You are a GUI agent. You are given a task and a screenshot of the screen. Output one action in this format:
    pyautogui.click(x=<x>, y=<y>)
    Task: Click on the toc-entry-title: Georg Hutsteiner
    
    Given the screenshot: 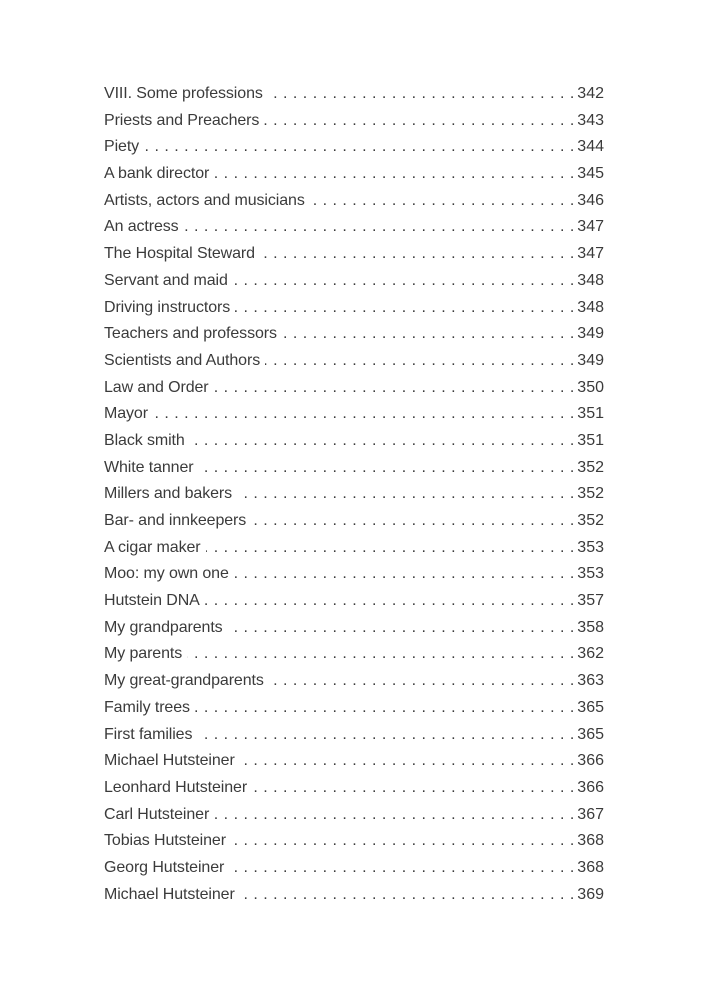 What is the action you would take?
    pyautogui.click(x=164, y=867)
    